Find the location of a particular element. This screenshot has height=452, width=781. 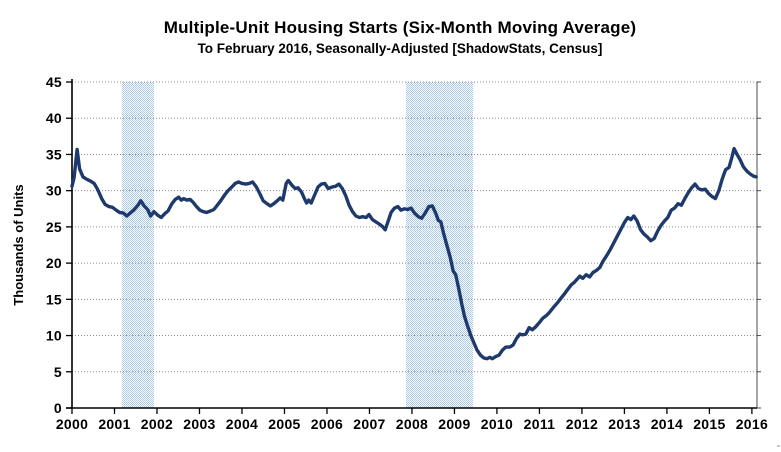

x-tick-label: 2003 is located at coordinates (199, 424).